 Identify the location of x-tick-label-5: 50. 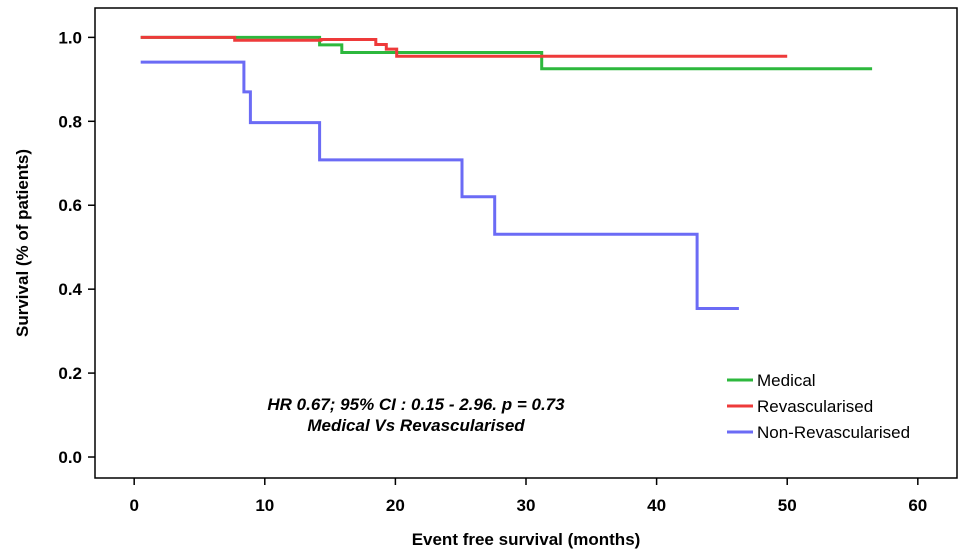
(787, 505).